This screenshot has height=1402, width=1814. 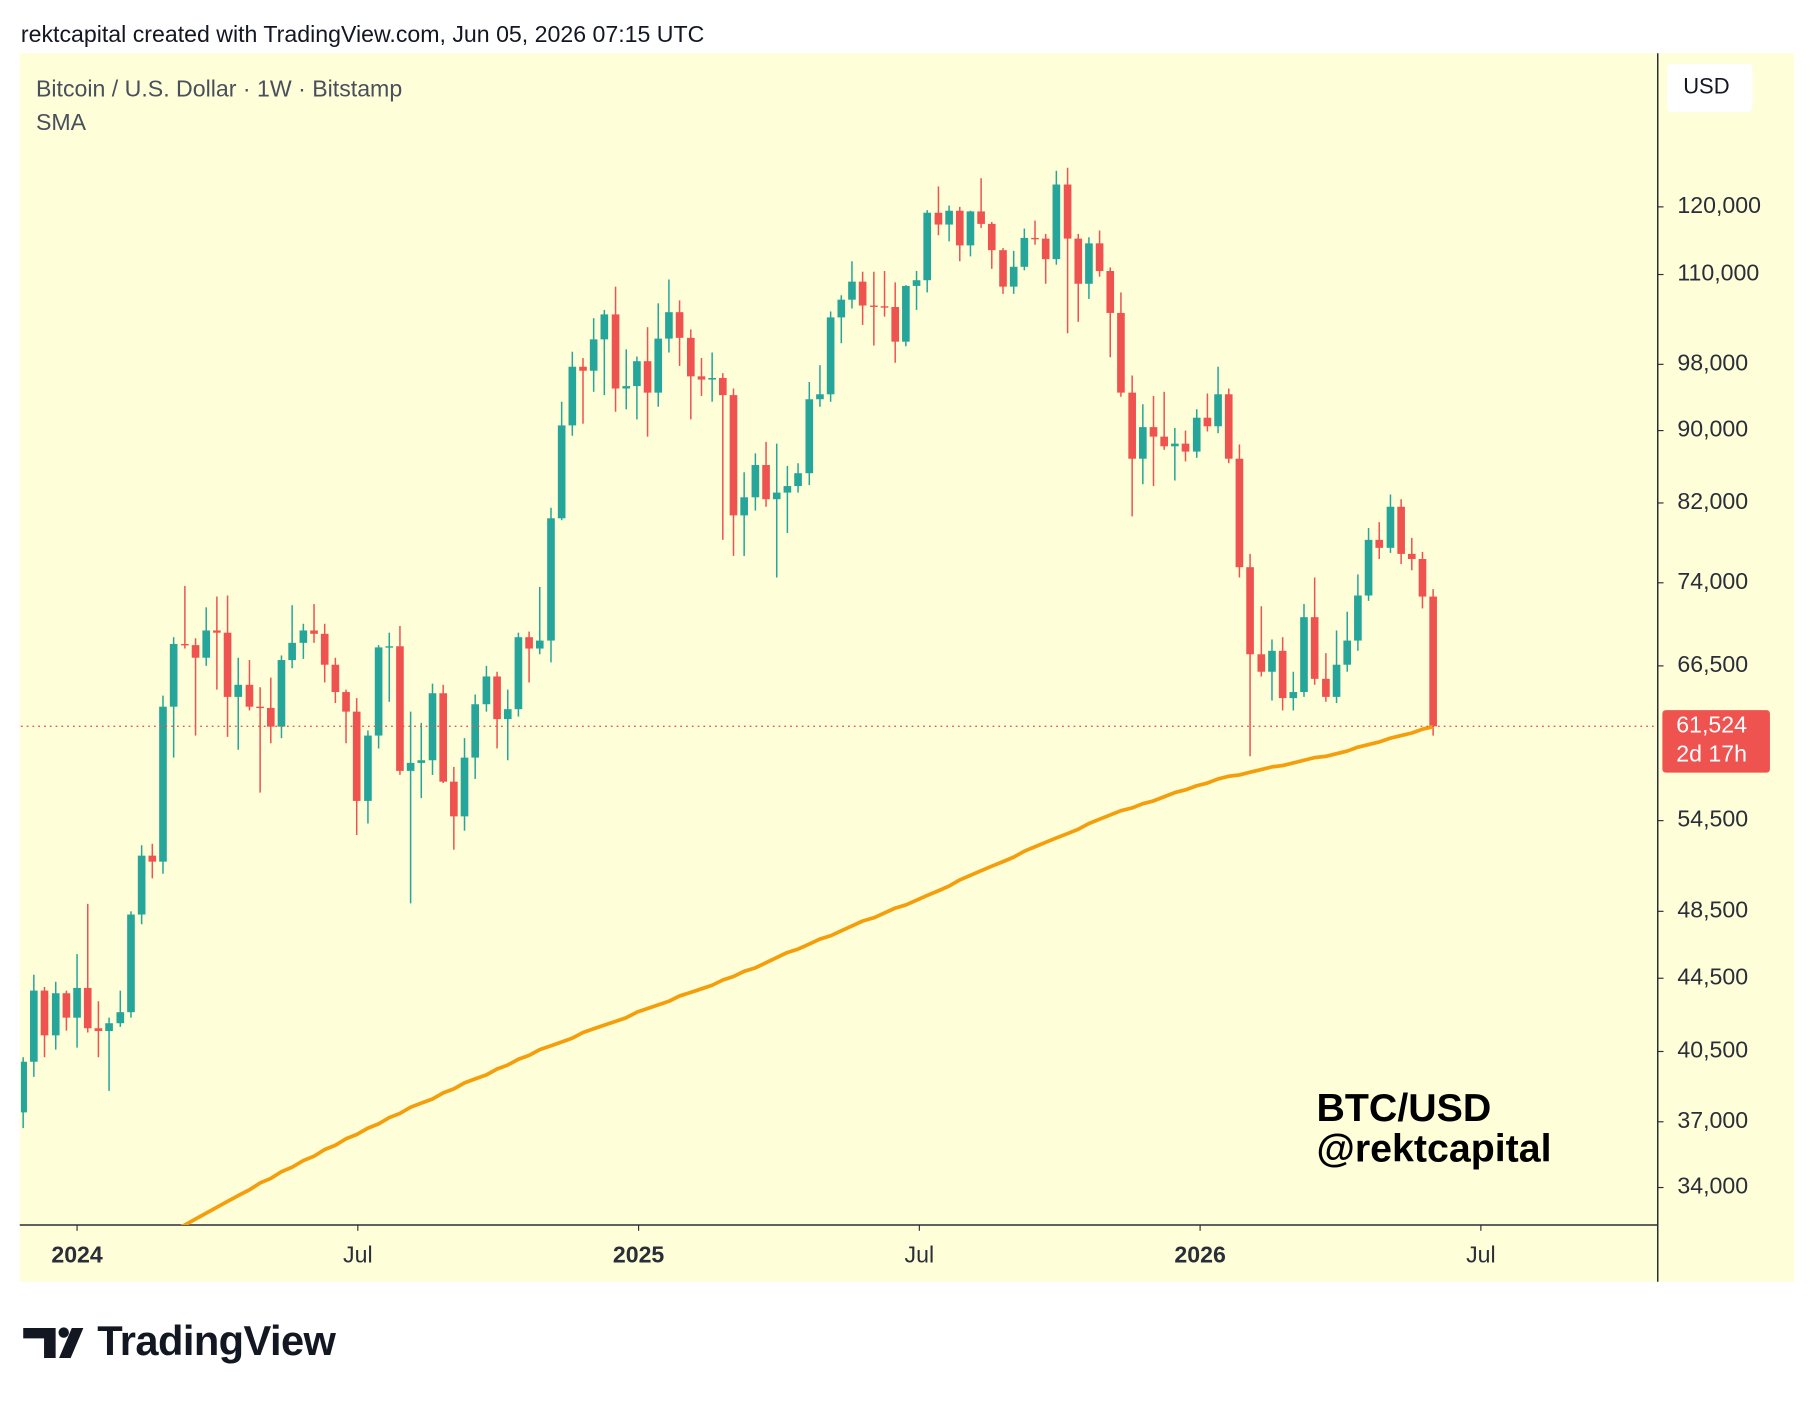 What do you see at coordinates (1200, 1254) in the screenshot?
I see `x-tick-label: 2026` at bounding box center [1200, 1254].